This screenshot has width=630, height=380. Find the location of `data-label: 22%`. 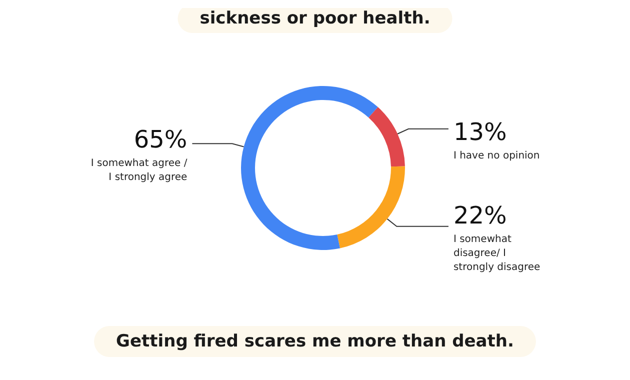

data-label: 22% is located at coordinates (480, 215).